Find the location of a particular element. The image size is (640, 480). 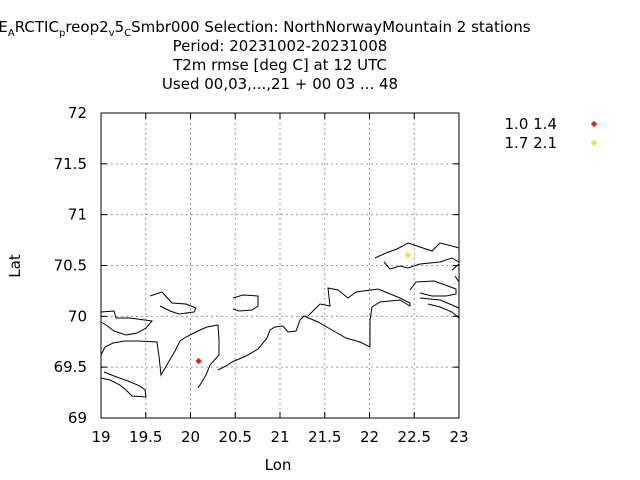

title-line-3: T2m rmse [deg C] at 12 UTC is located at coordinates (279, 65).